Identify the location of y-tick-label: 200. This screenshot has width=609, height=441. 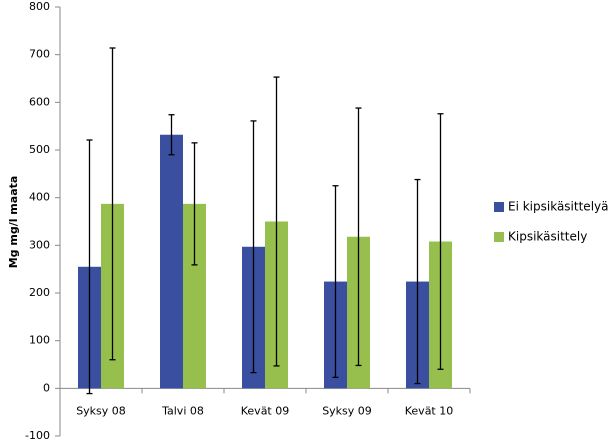
(39, 292).